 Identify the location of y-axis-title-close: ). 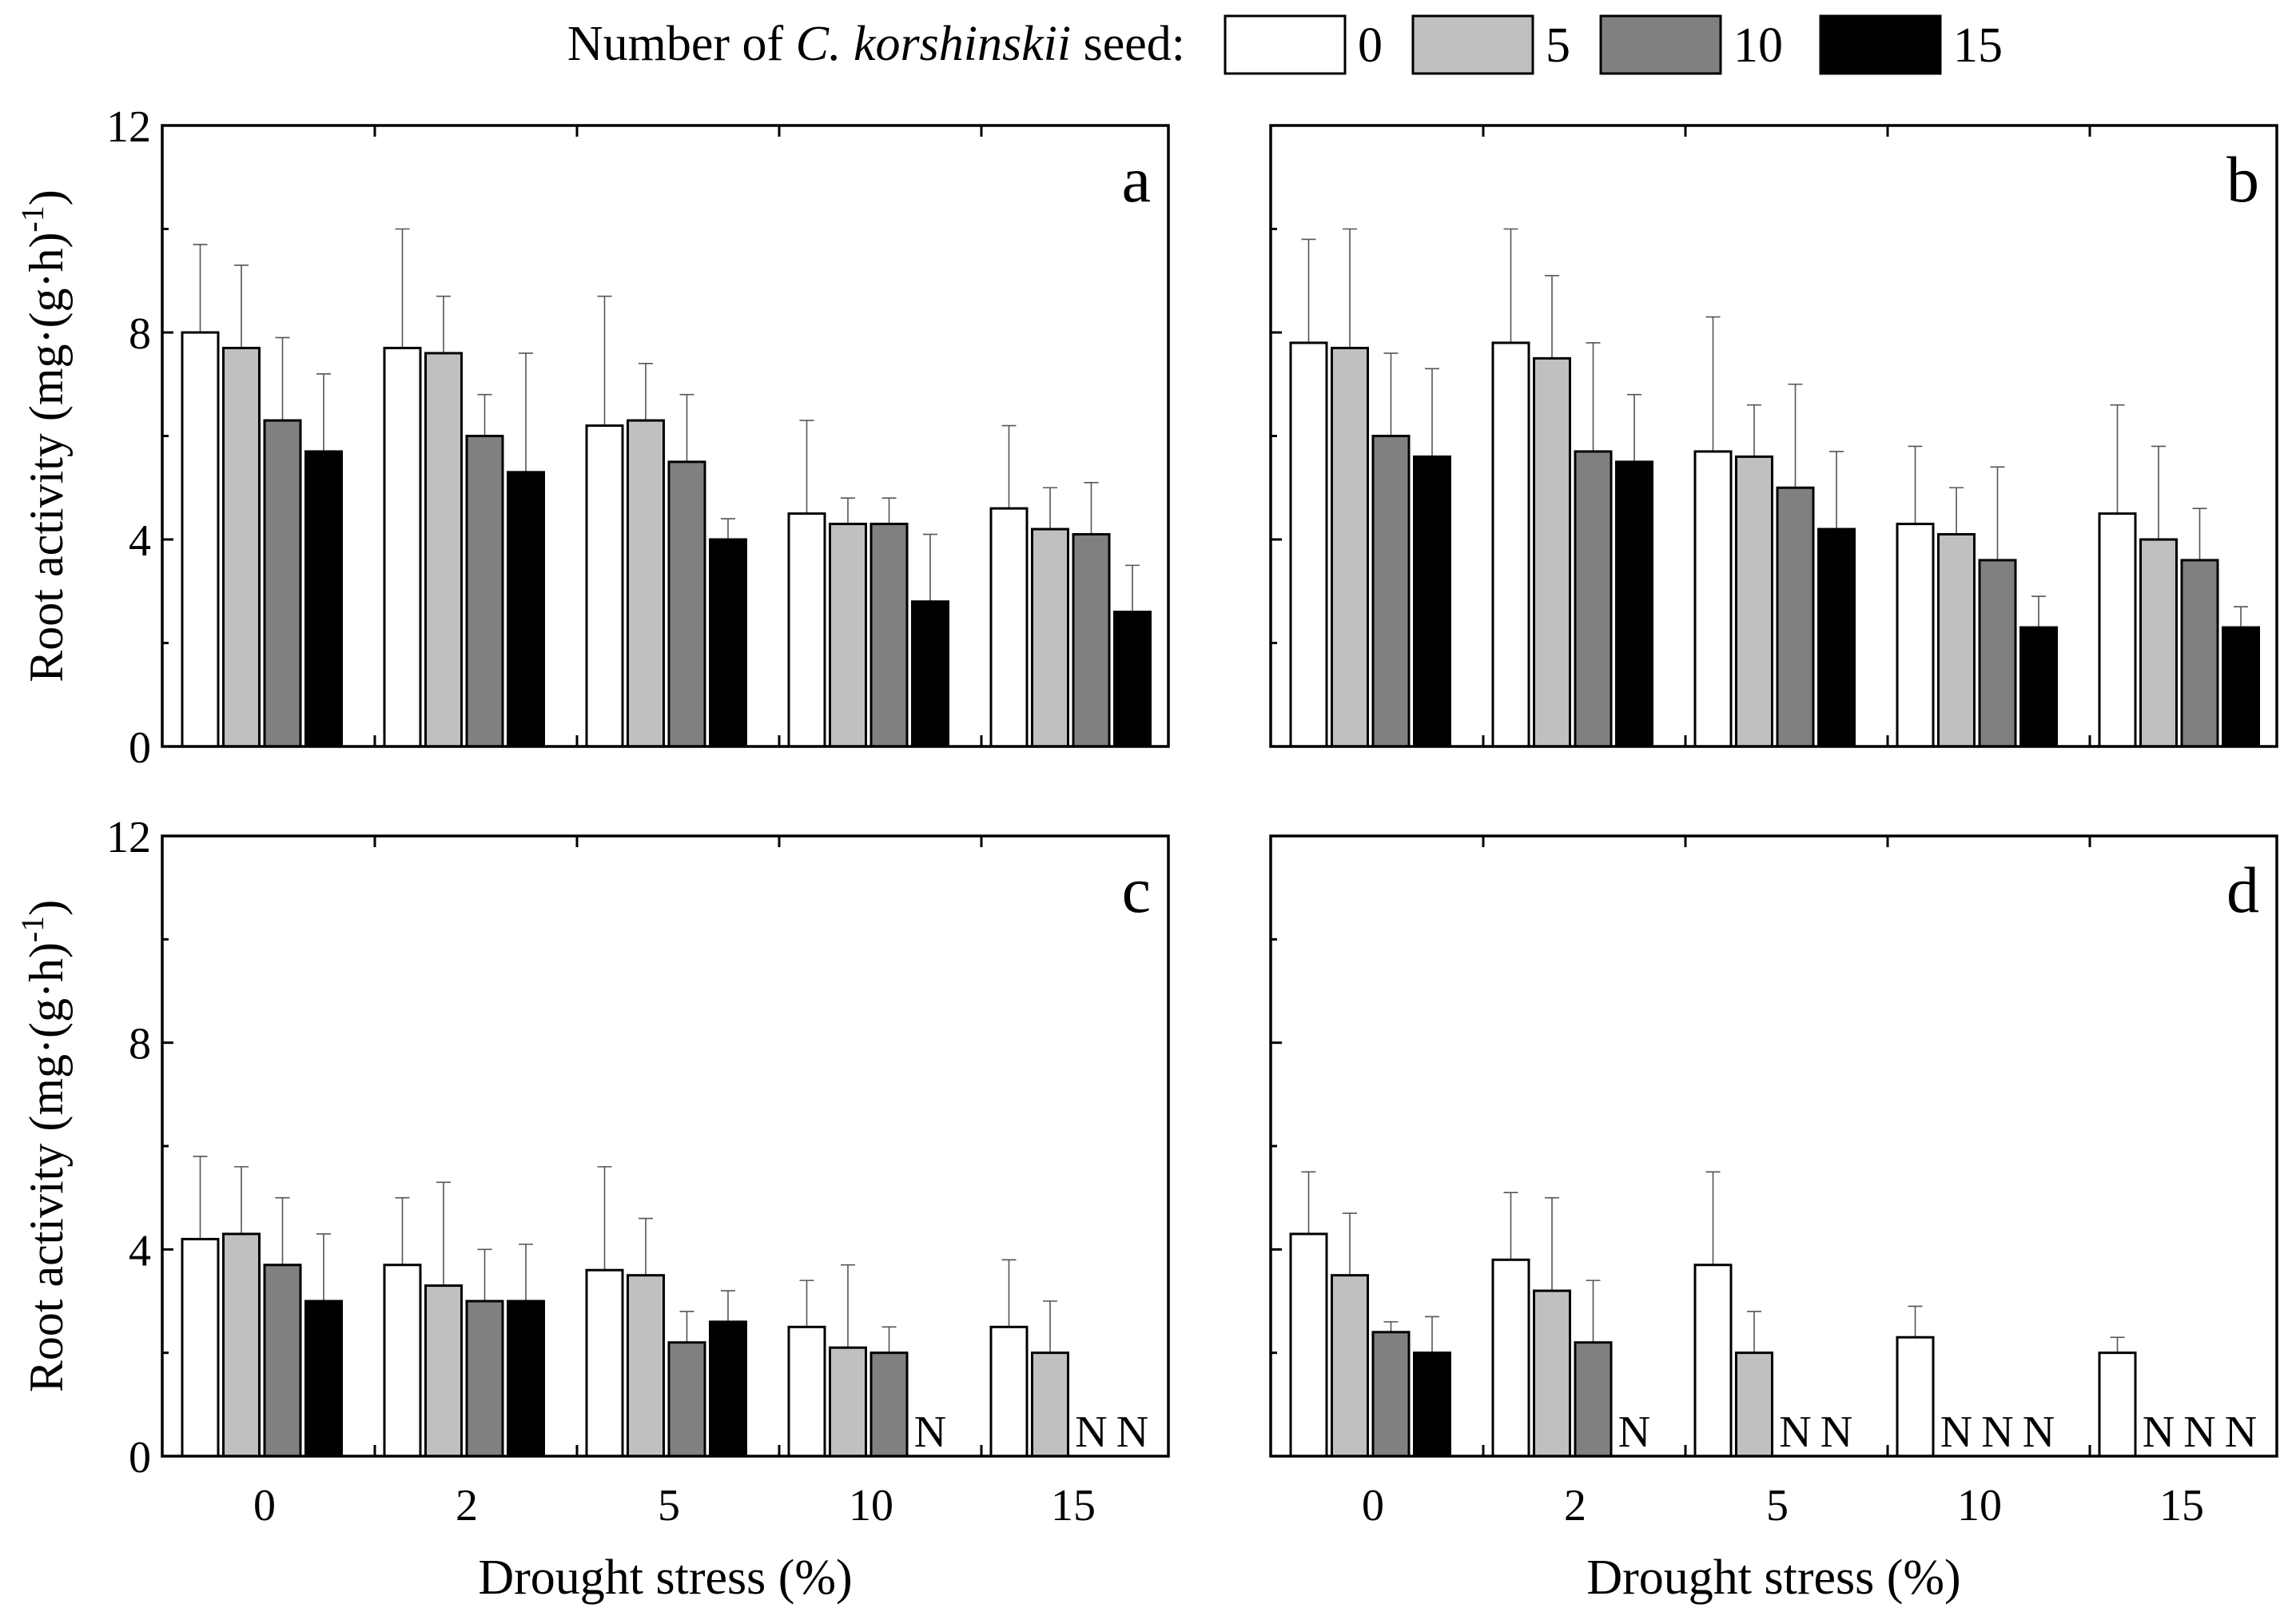
(46, 197).